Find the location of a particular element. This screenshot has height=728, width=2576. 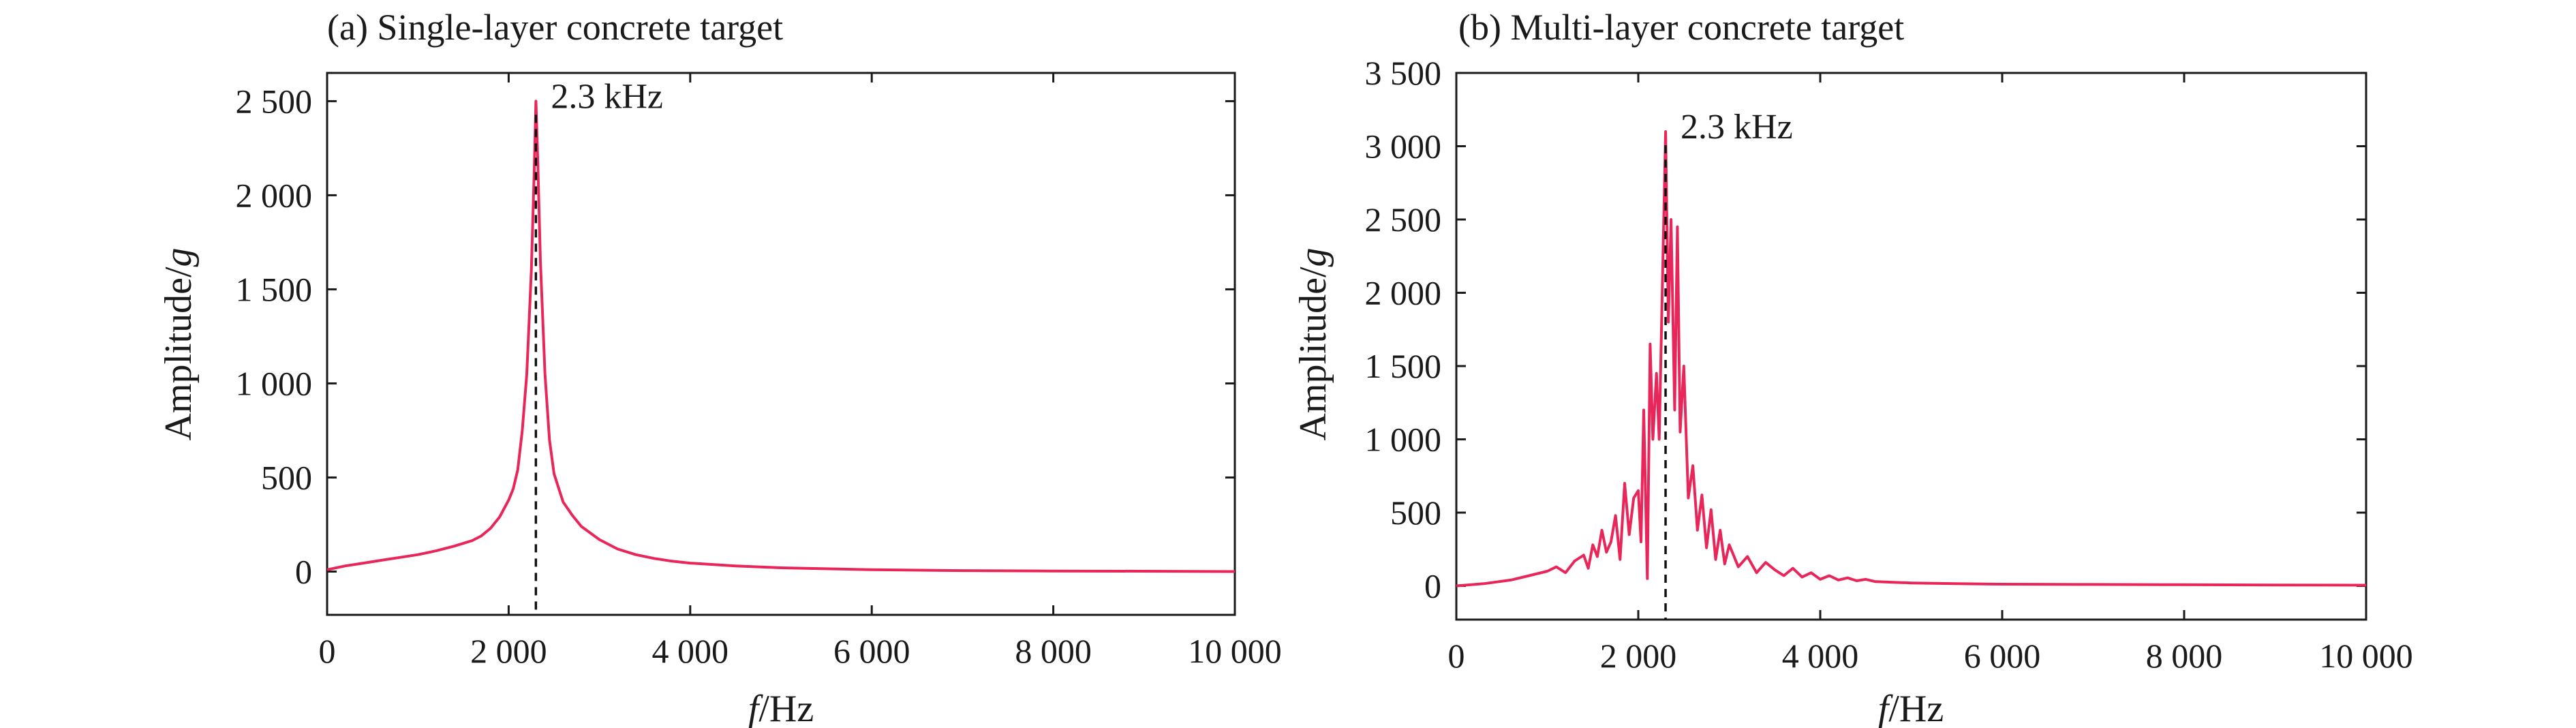

chart-title: (b) Multi-layer concrete target is located at coordinates (1681, 27).